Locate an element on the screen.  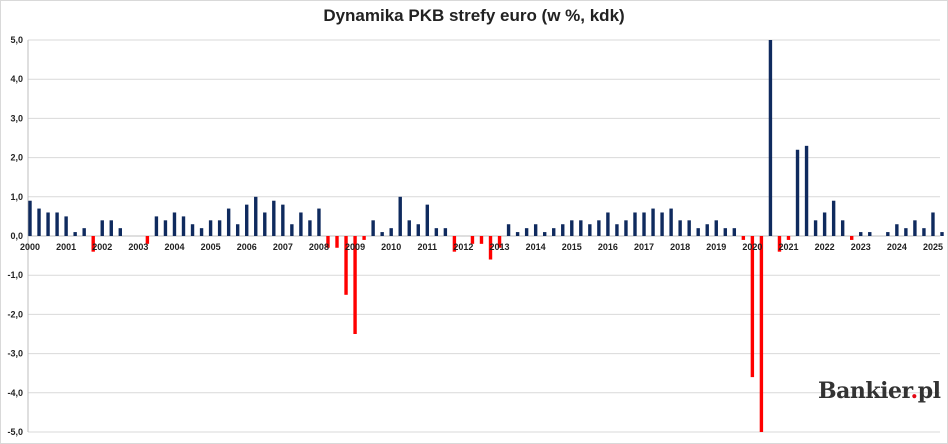
x-tick-label: 2022 is located at coordinates (825, 247).